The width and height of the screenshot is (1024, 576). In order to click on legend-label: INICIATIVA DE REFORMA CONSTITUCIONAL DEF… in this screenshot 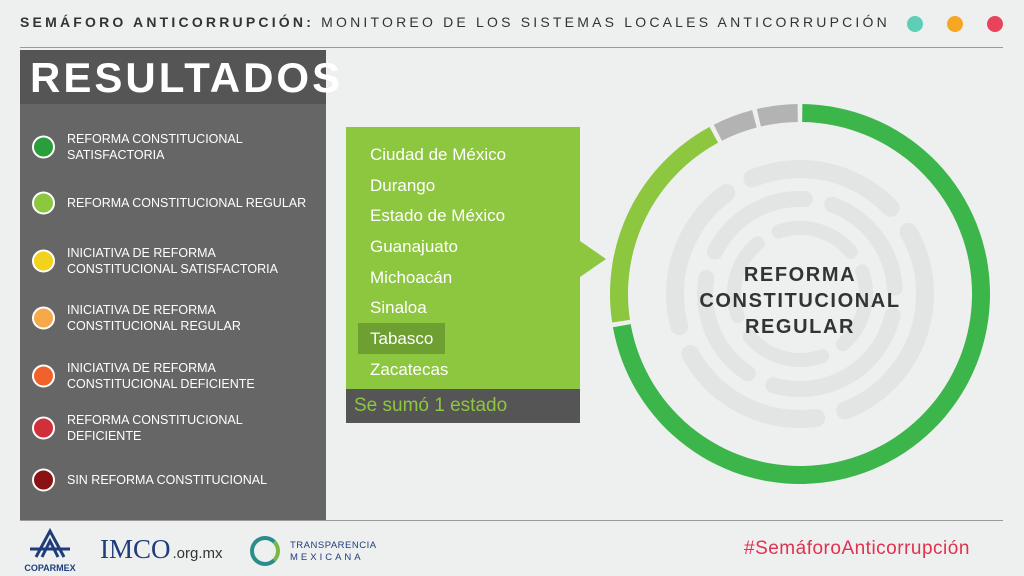, I will do `click(161, 376)`.